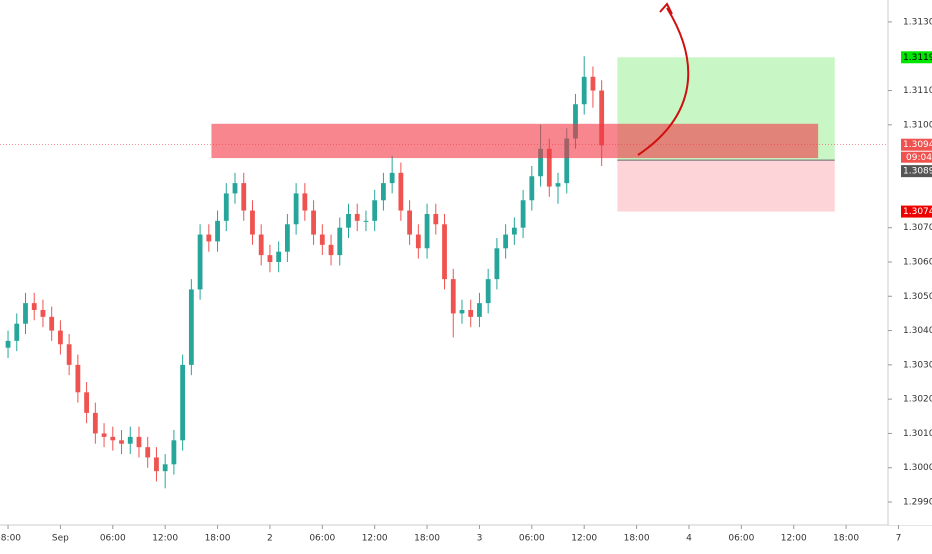 Image resolution: width=932 pixels, height=554 pixels. I want to click on stop-area, so click(726, 186).